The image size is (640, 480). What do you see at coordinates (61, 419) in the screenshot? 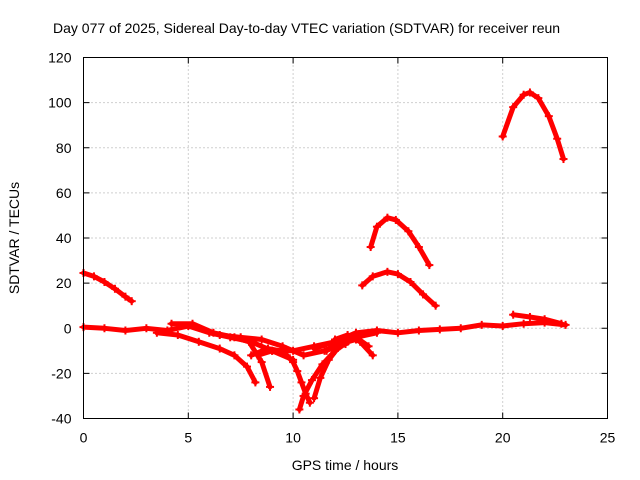
I see `y-tick-label: -40` at bounding box center [61, 419].